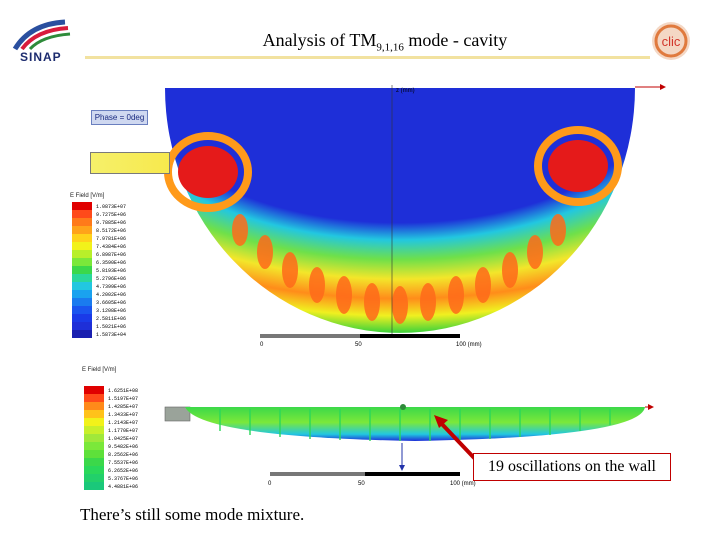 Image resolution: width=720 pixels, height=540 pixels. What do you see at coordinates (123, 415) in the screenshot?
I see `bottom-legend-value: 1.3433E+07` at bounding box center [123, 415].